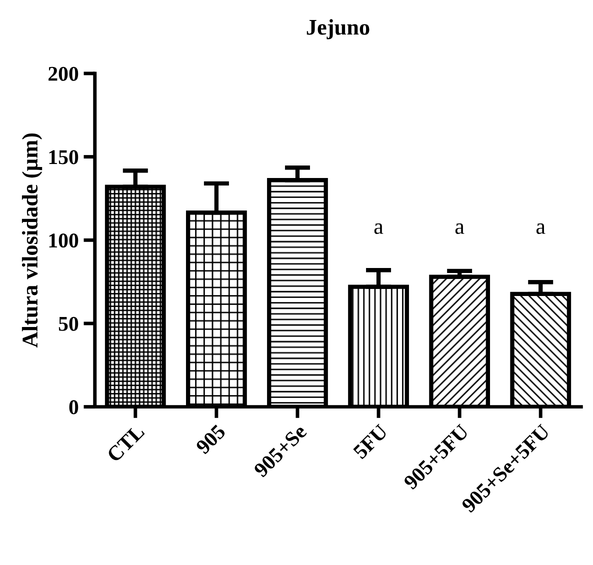 The height and width of the screenshot is (565, 593). What do you see at coordinates (63, 73) in the screenshot?
I see `y-tick-label: 200` at bounding box center [63, 73].